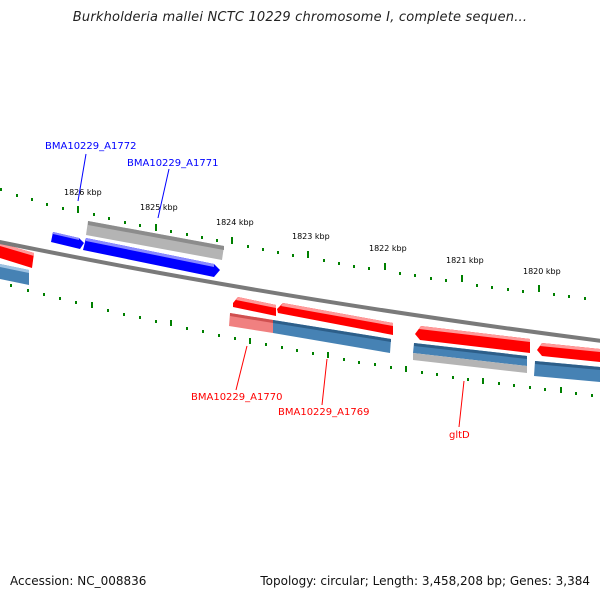 The height and width of the screenshot is (600, 600). Describe the element at coordinates (459, 435) in the screenshot. I see `gene-label-gltd: gltD` at that location.